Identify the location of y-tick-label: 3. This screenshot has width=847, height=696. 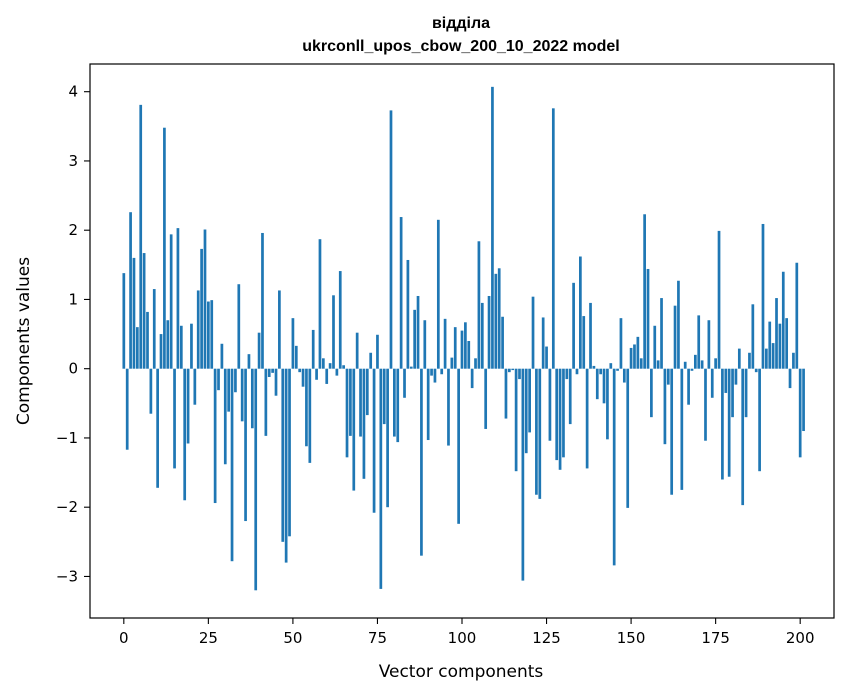
(73, 161).